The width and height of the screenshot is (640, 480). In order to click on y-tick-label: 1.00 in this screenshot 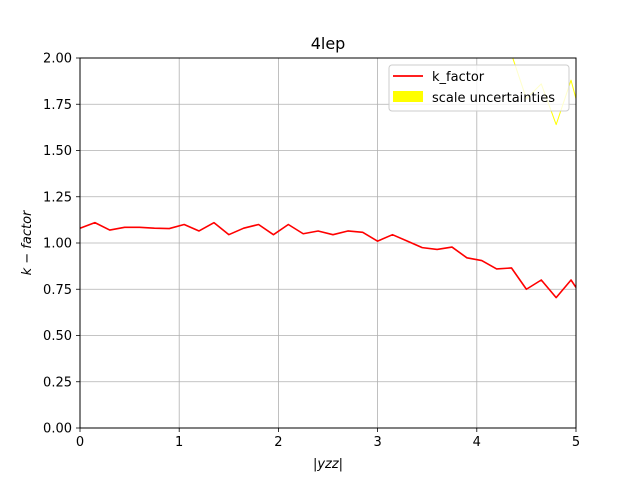, I will do `click(57, 244)`.